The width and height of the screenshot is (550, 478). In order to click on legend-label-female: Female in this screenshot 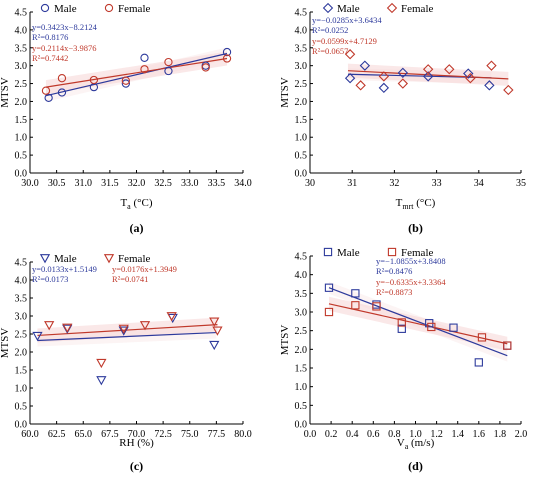, I will do `click(417, 253)`.